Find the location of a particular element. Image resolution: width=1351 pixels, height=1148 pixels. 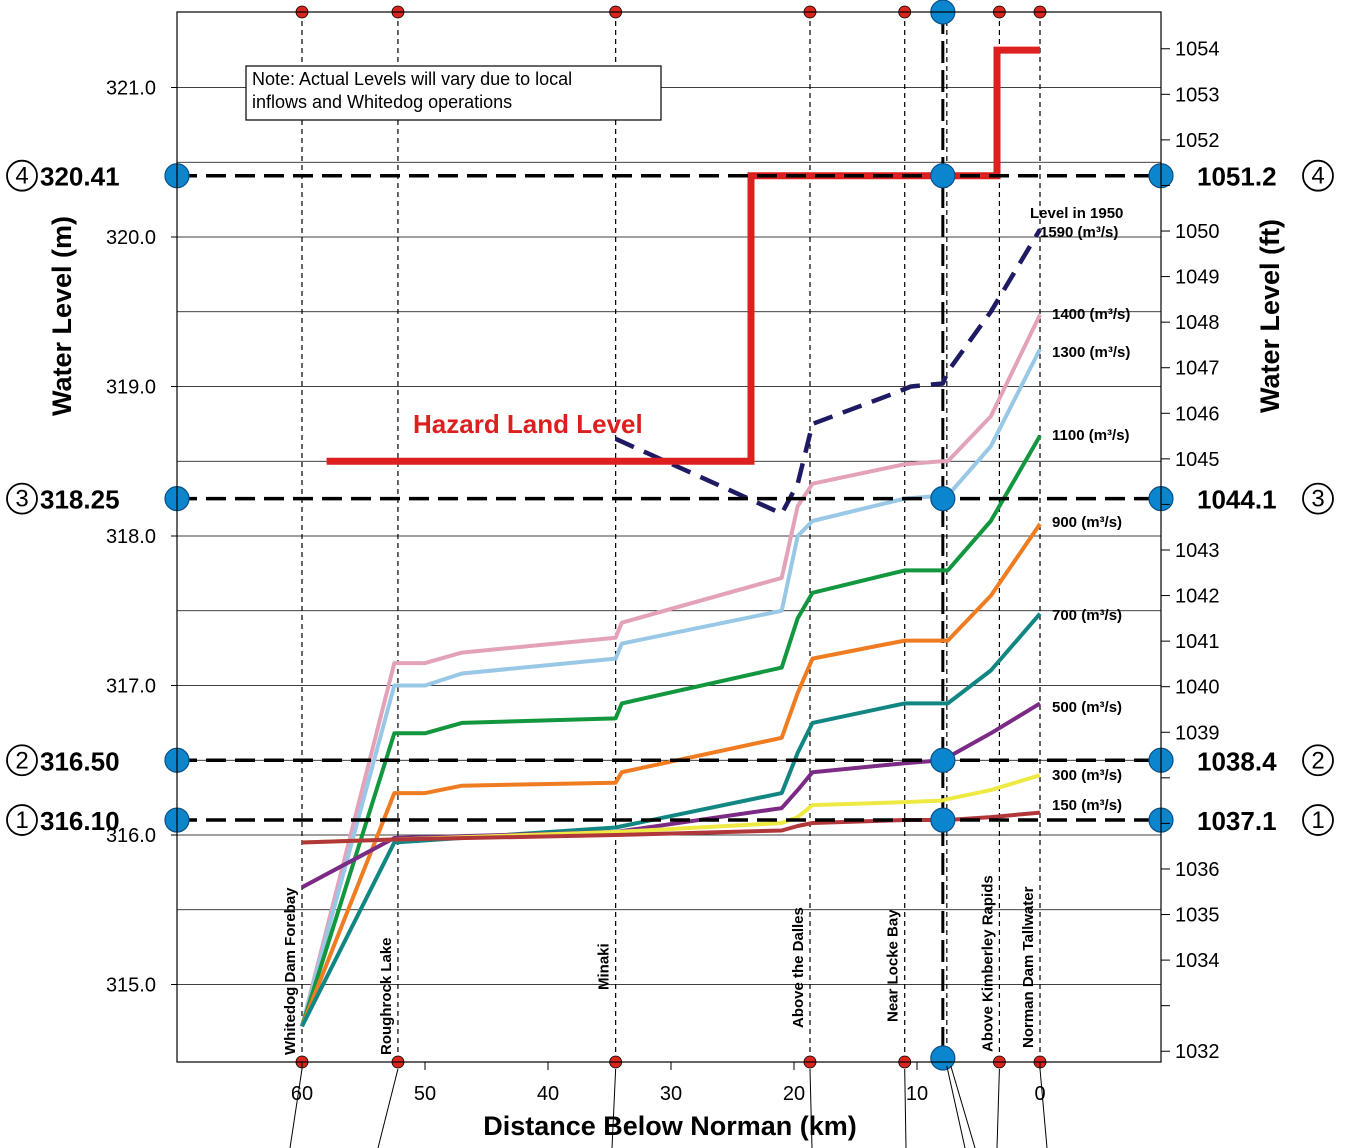

series-label: Level in 1950 is located at coordinates (1076, 213).